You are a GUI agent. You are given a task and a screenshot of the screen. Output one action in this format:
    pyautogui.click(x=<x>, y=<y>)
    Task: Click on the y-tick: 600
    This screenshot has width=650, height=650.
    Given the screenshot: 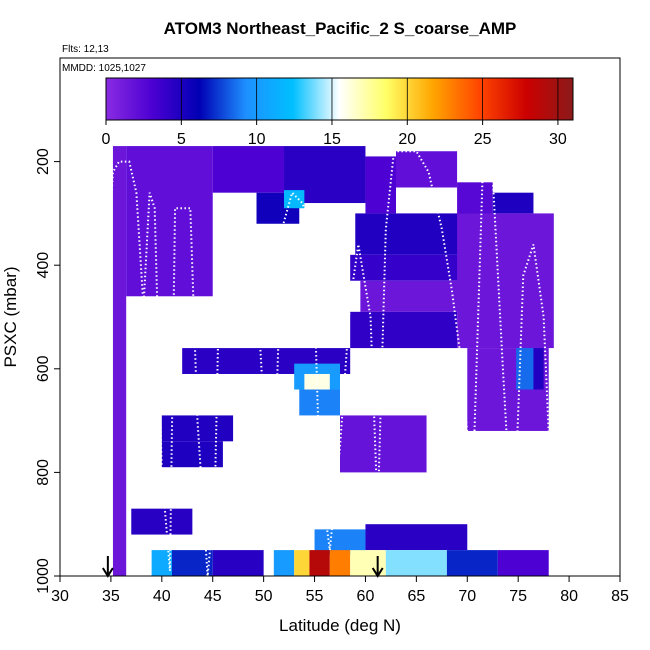 What is the action you would take?
    pyautogui.click(x=47, y=368)
    